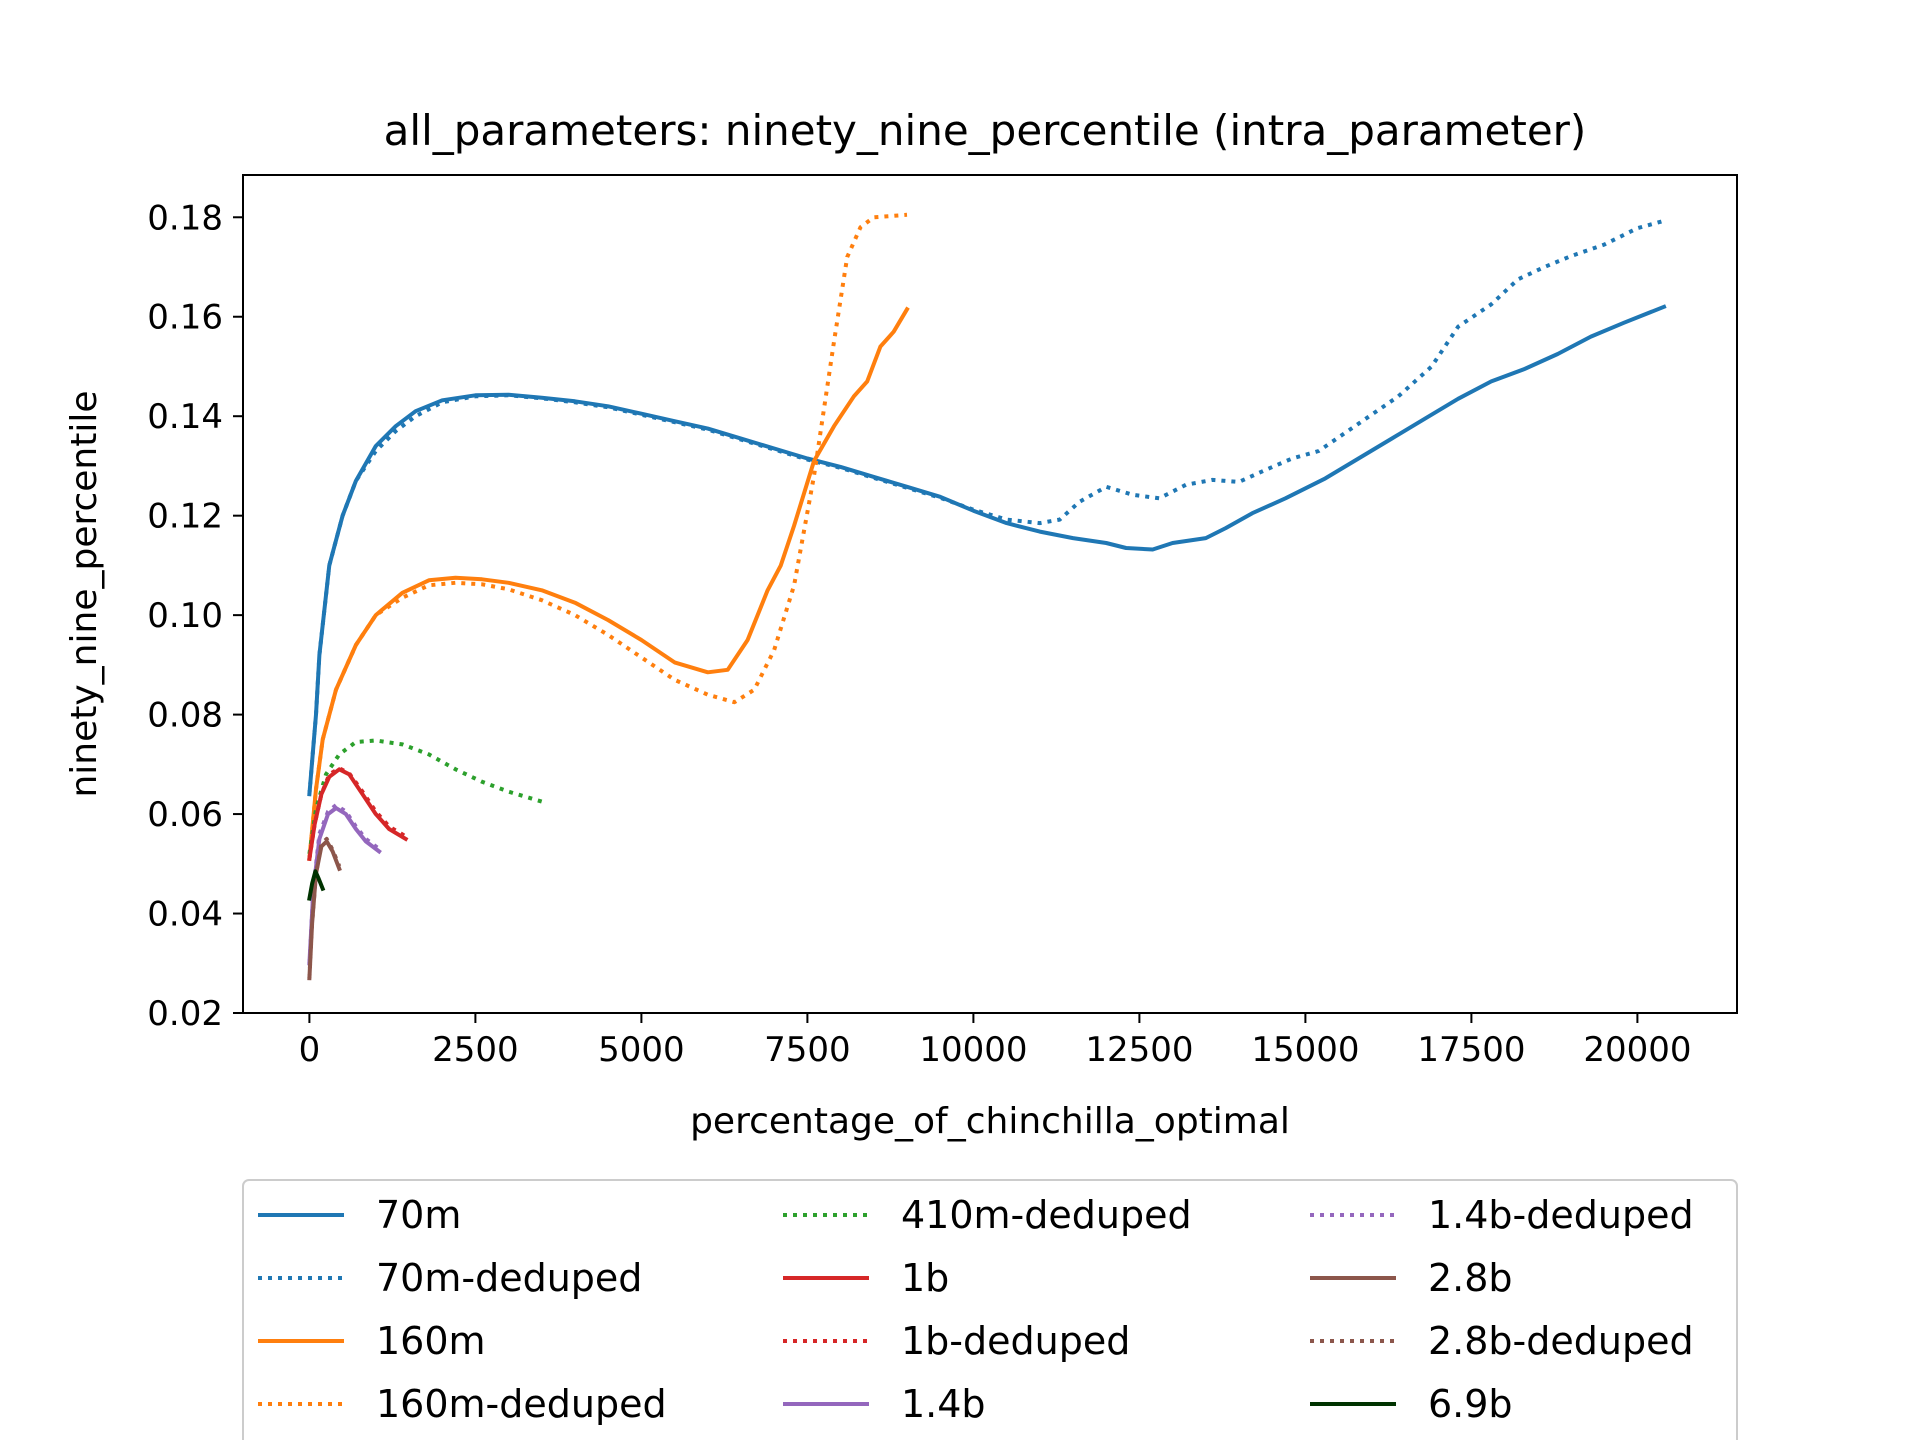 This screenshot has height=1440, width=1920. Describe the element at coordinates (418, 1215) in the screenshot. I see `legend-label: 70m` at that location.